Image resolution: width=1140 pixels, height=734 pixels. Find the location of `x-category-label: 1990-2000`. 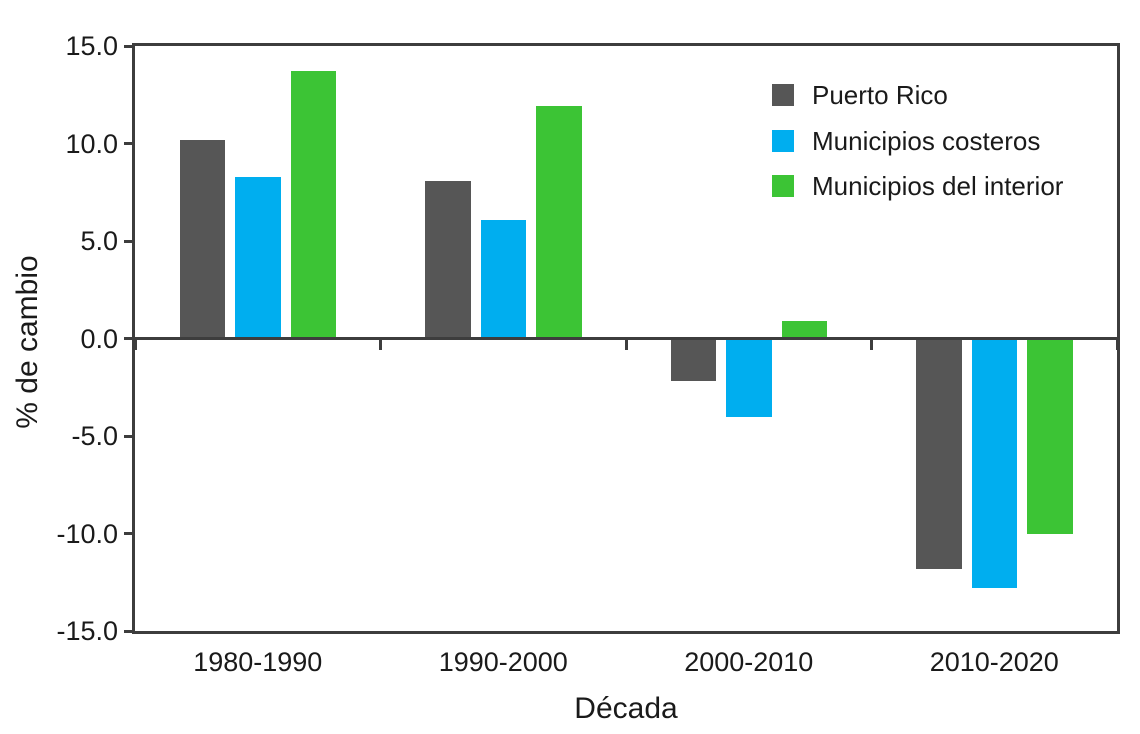

x-category-label: 1990-2000 is located at coordinates (503, 662).